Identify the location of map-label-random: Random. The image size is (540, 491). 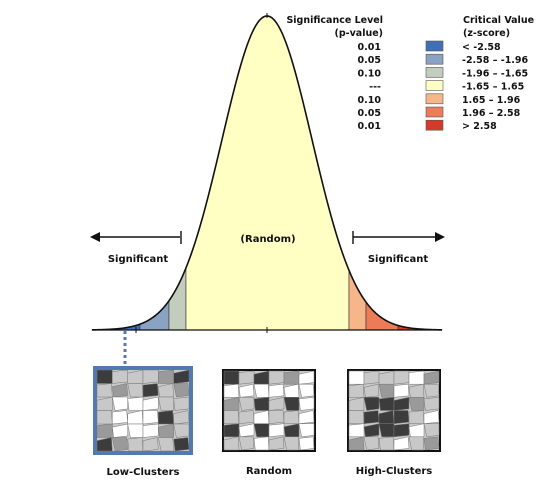
(269, 471).